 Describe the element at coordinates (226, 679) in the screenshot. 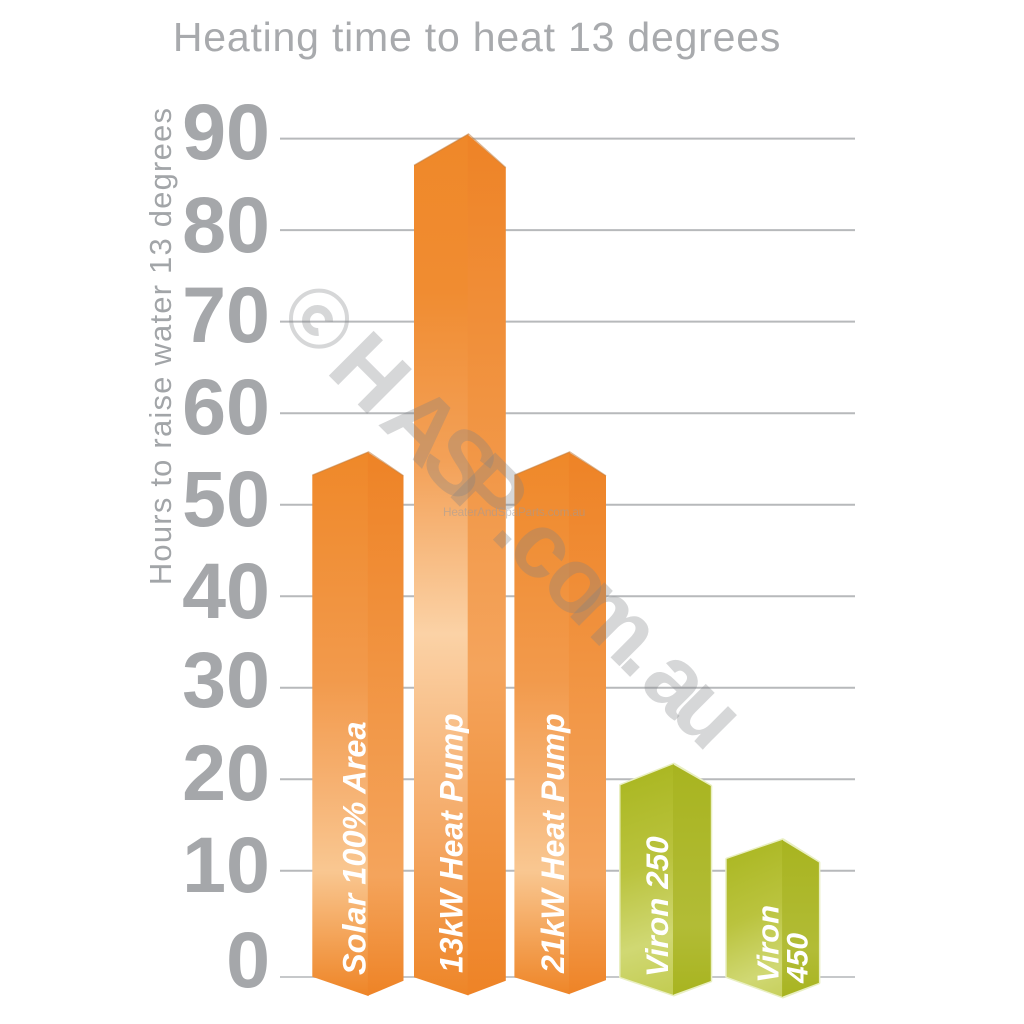

I see `svg-text: 30` at that location.